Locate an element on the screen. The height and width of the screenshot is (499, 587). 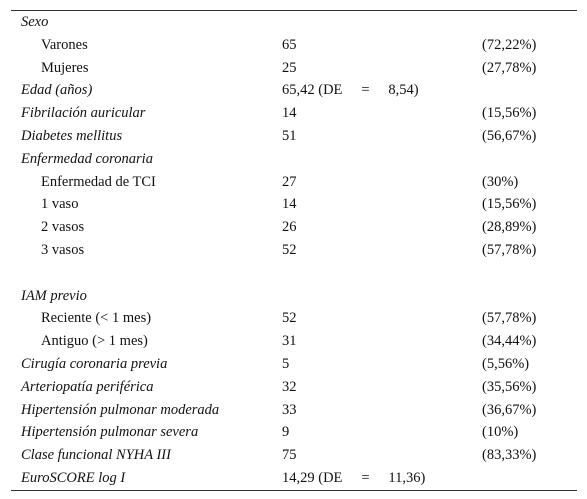
row-label: Sexo is located at coordinates (35, 22).